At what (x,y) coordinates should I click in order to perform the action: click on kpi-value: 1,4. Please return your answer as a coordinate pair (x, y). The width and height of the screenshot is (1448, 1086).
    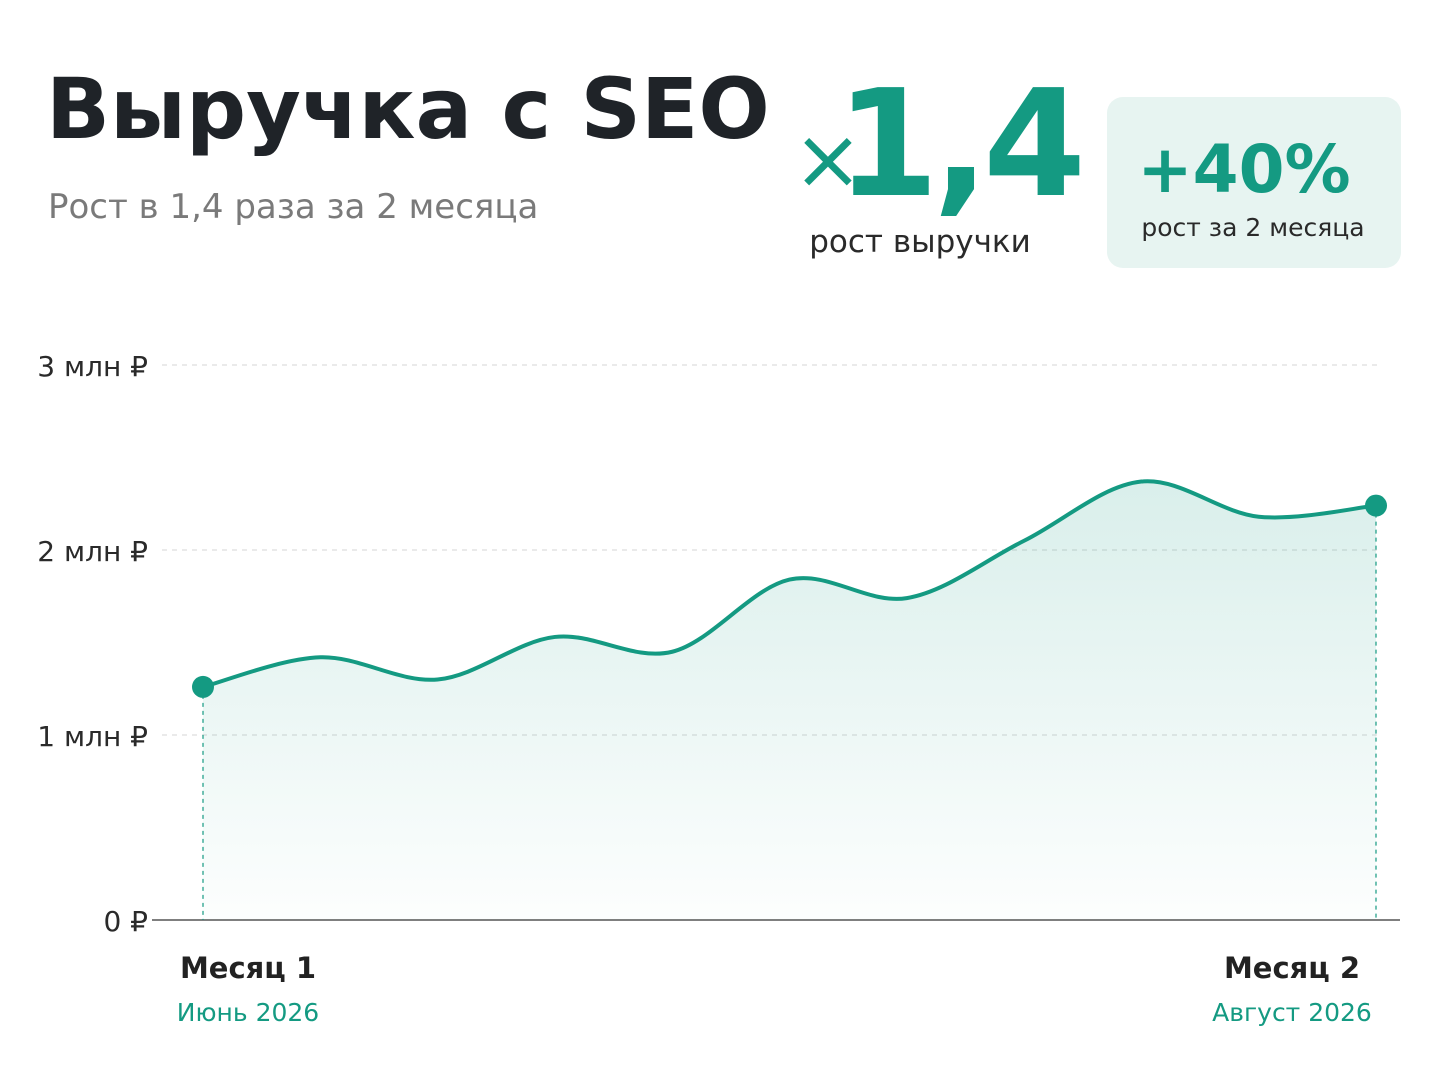
    Looking at the image, I should click on (958, 144).